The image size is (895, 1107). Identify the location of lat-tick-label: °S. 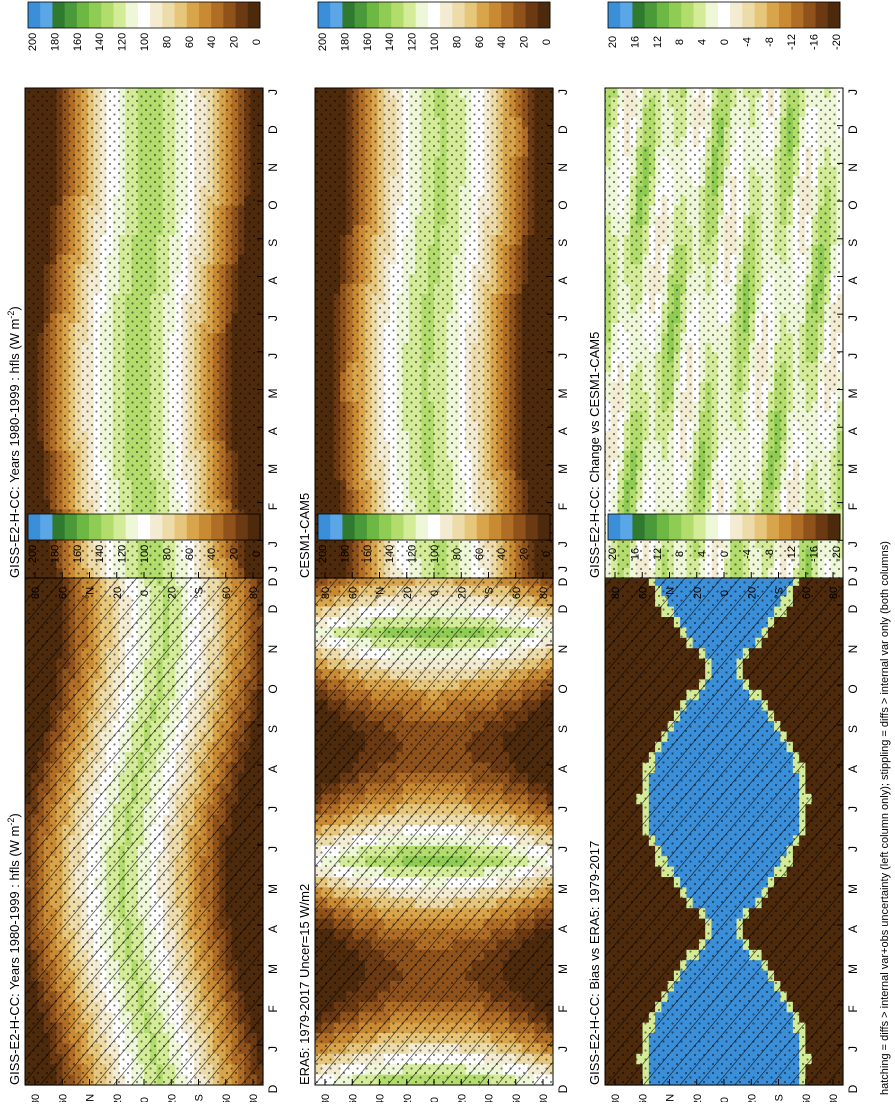
(200, 1098).